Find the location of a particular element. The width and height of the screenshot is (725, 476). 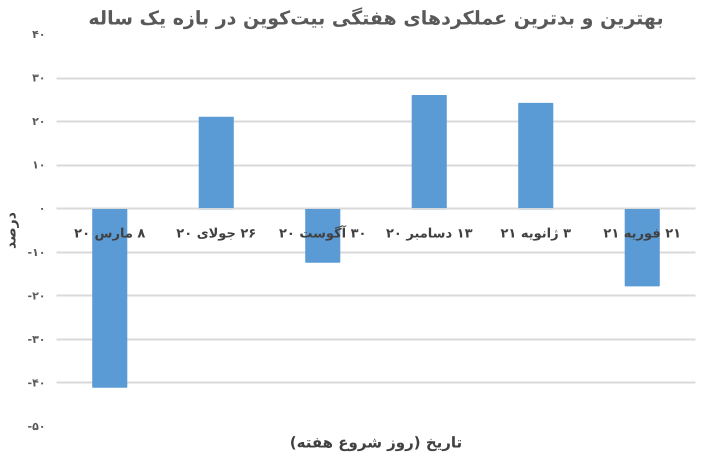

chart-title: بهترین و بدترین عملکردهای هفتگی بیت‌کوین در بازه یک ساله is located at coordinates (376, 18).